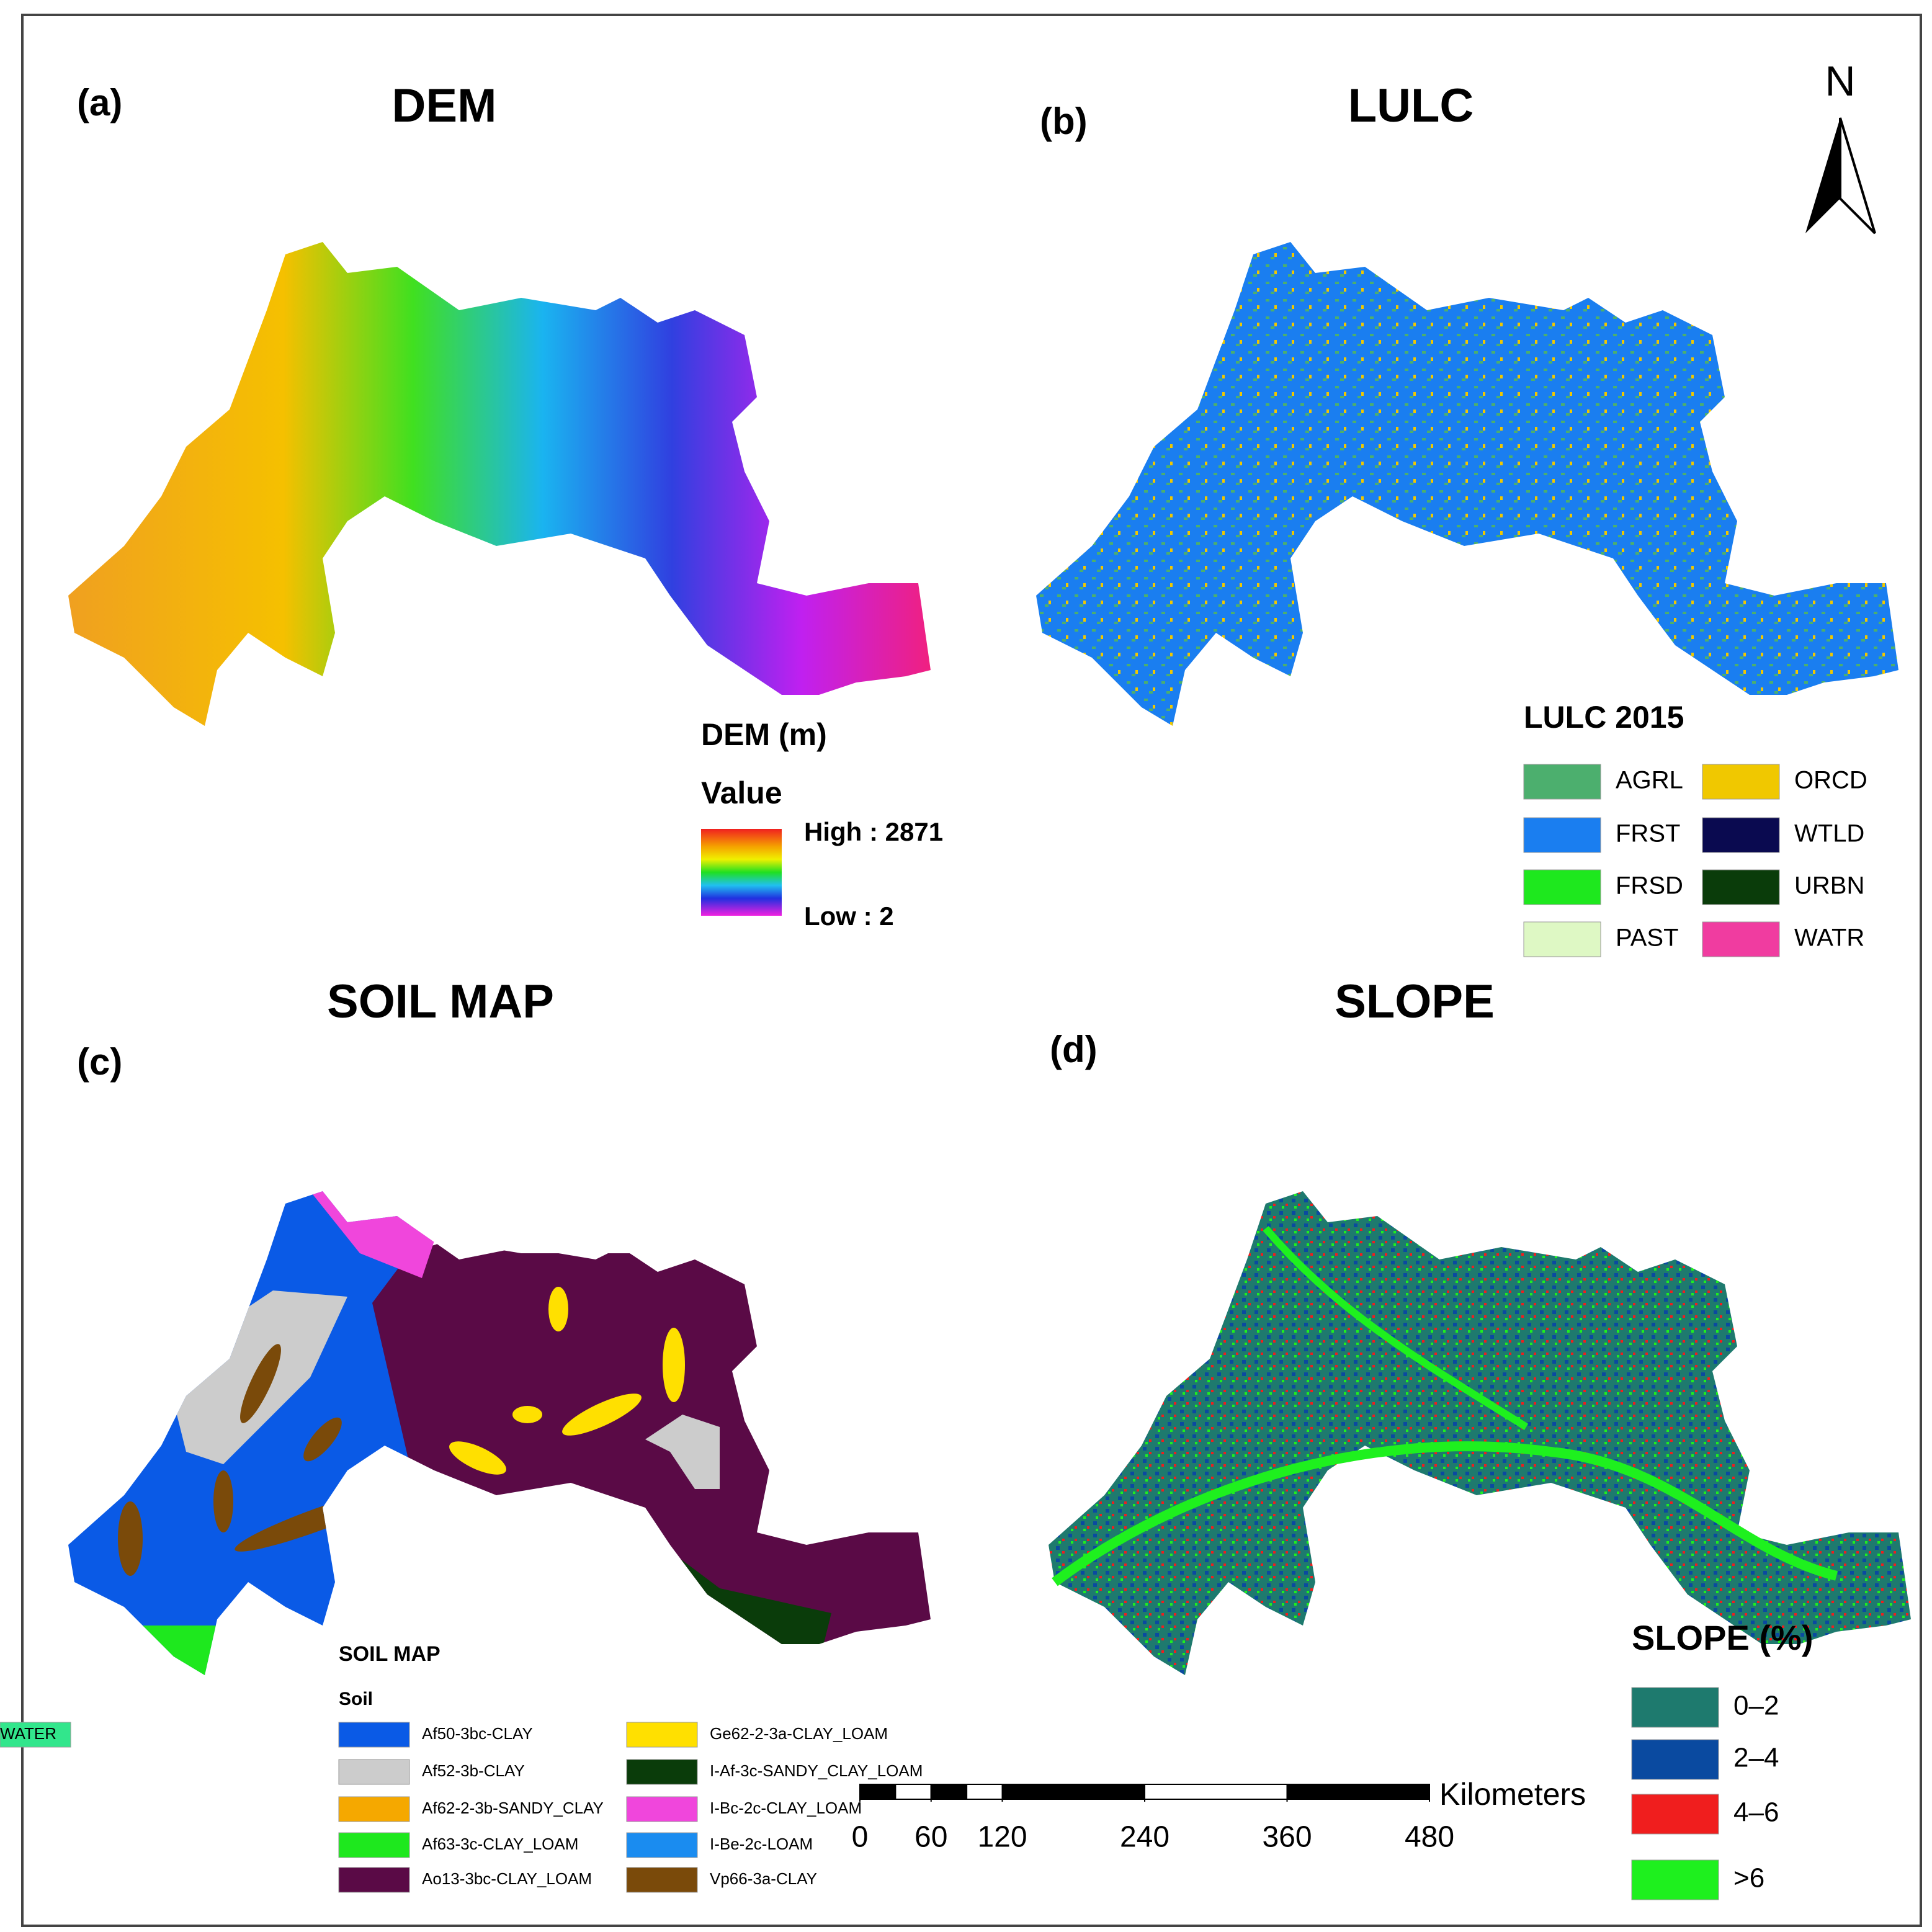  What do you see at coordinates (1829, 833) in the screenshot?
I see `legend-label: WTLD` at bounding box center [1829, 833].